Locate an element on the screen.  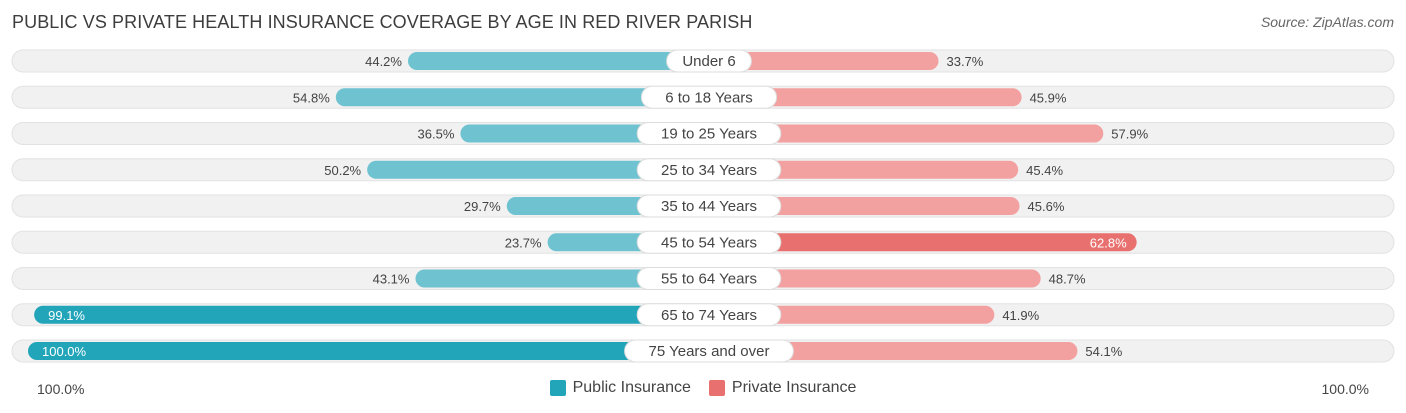
value-label-public: 23.7% is located at coordinates (523, 242).